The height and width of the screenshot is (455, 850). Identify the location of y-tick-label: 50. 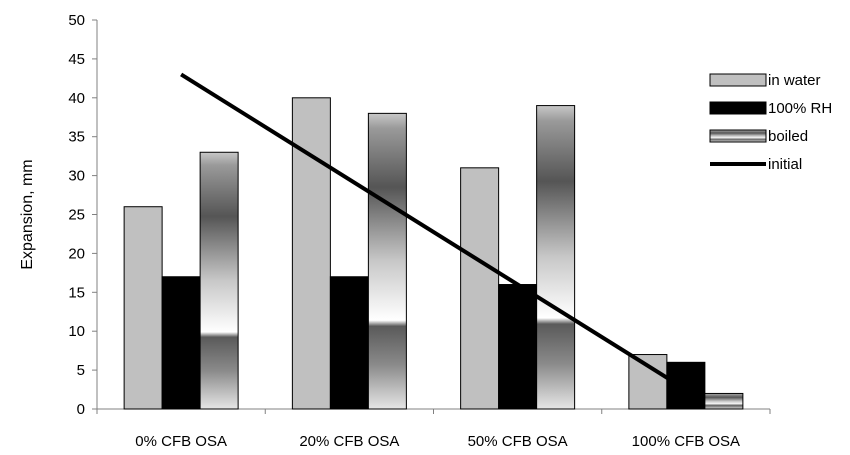
(76, 20).